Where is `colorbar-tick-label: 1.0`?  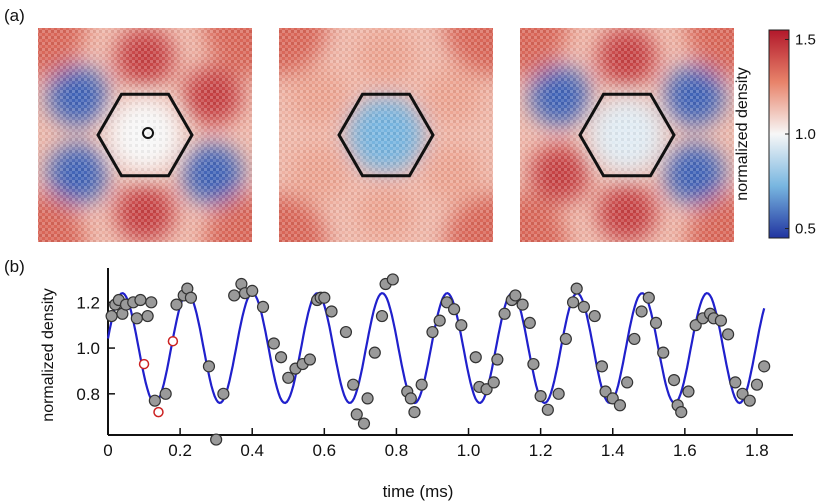
colorbar-tick-label: 1.0 is located at coordinates (805, 134).